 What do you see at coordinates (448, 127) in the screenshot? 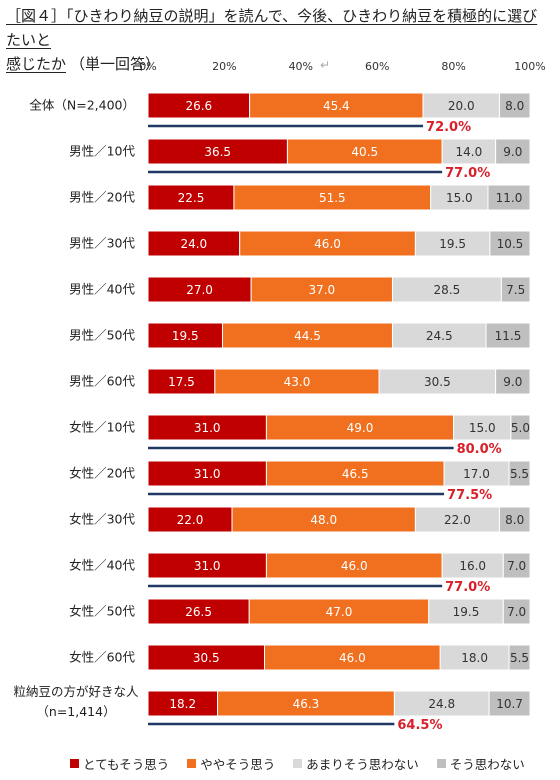
I see `total-label: 72.0%` at bounding box center [448, 127].